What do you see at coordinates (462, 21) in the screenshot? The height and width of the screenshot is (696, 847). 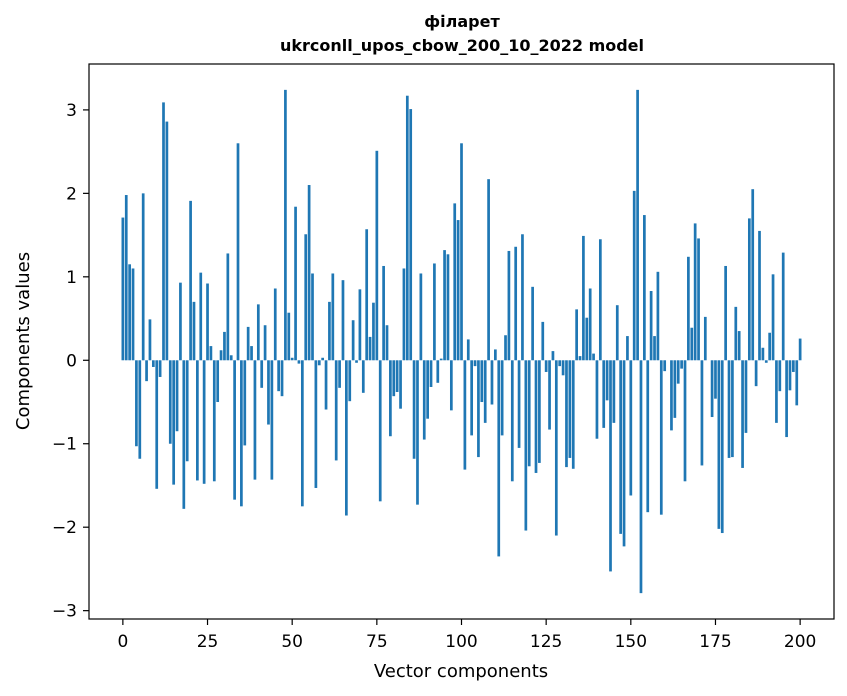 I see `chart-title-line1: філарет` at bounding box center [462, 21].